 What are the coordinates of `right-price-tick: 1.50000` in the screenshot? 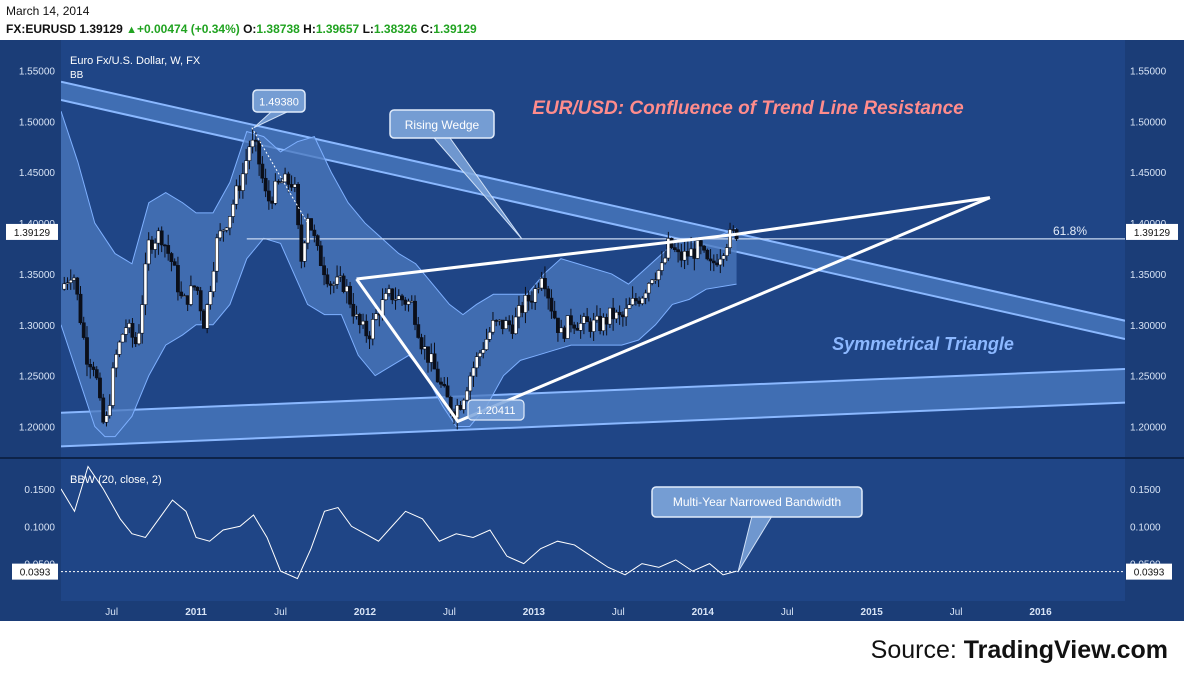 It's located at (1148, 122).